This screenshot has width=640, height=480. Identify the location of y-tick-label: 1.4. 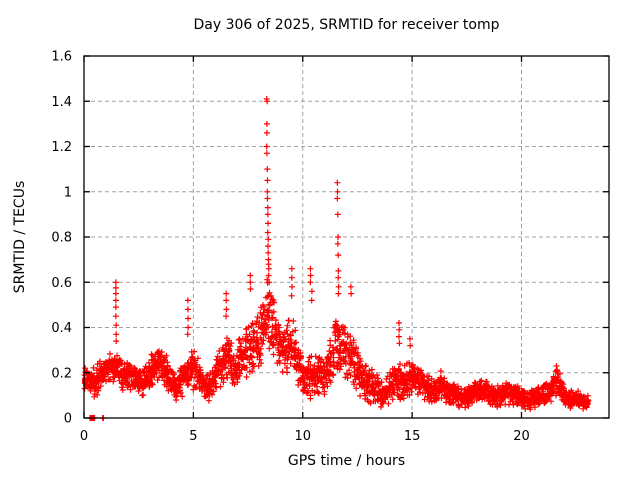
(61, 102).